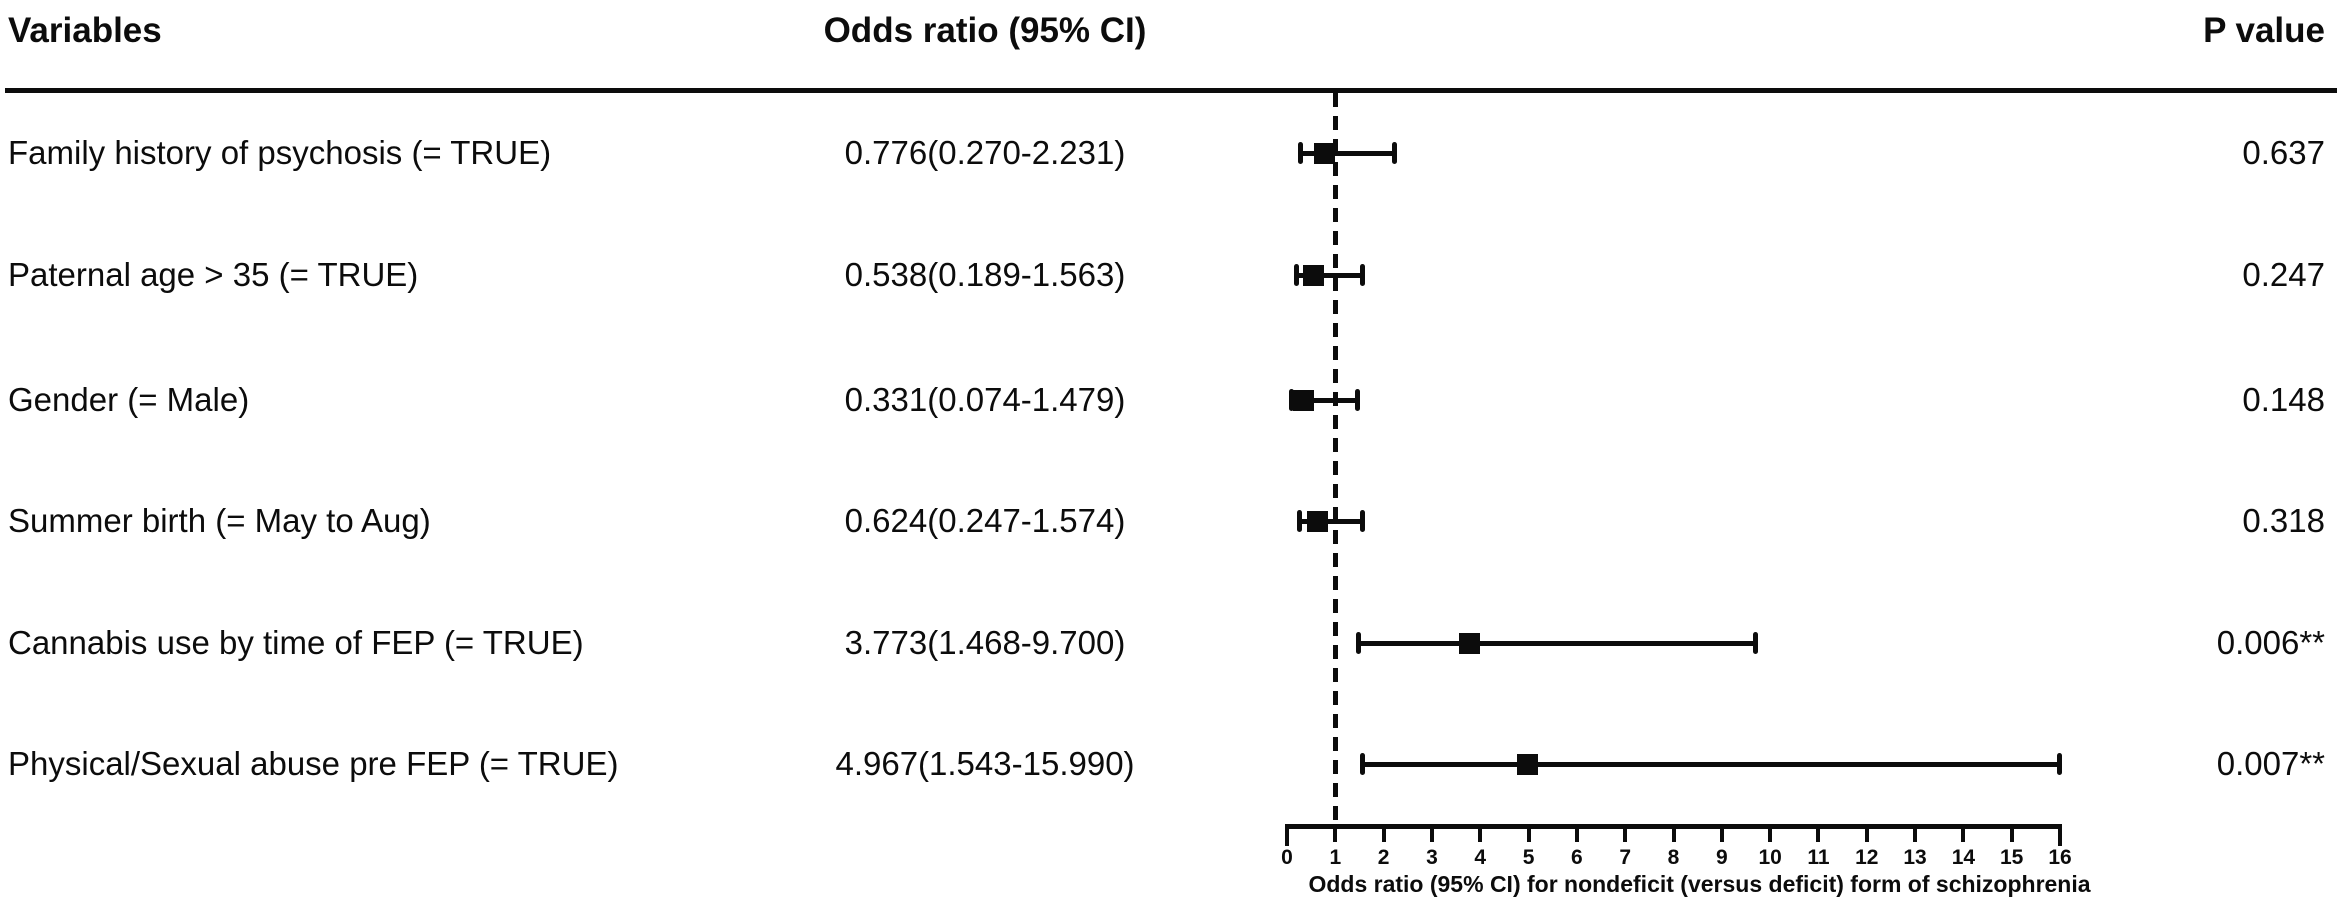  Describe the element at coordinates (2060, 857) in the screenshot. I see `x-axis-tick-label: 16` at that location.